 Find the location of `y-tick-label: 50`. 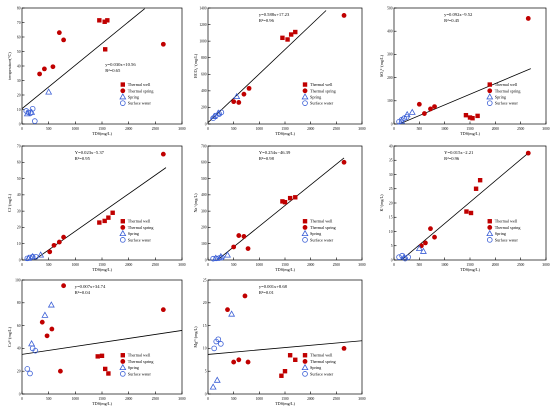

y-tick-label: 50 is located at coordinates (19, 52).